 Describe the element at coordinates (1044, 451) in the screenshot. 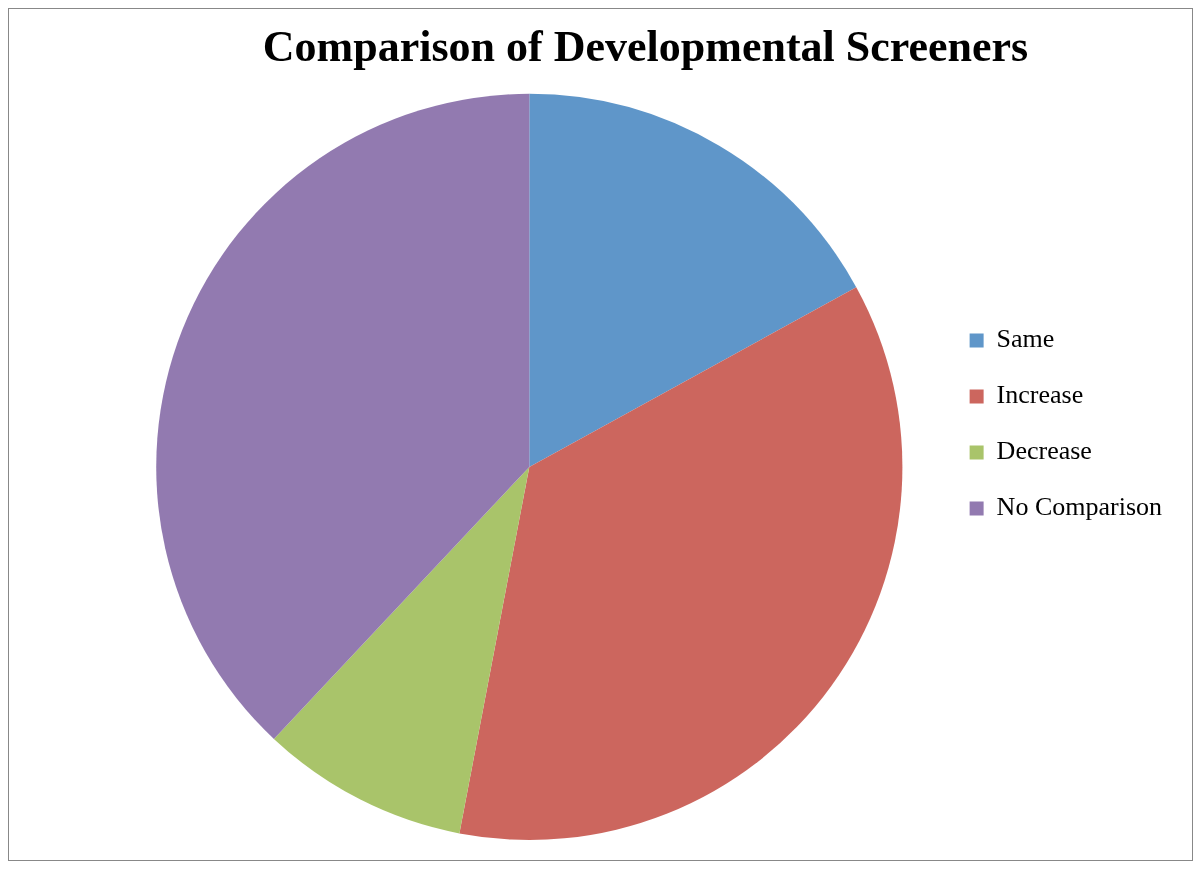

I see `legend-label: Decrease` at that location.